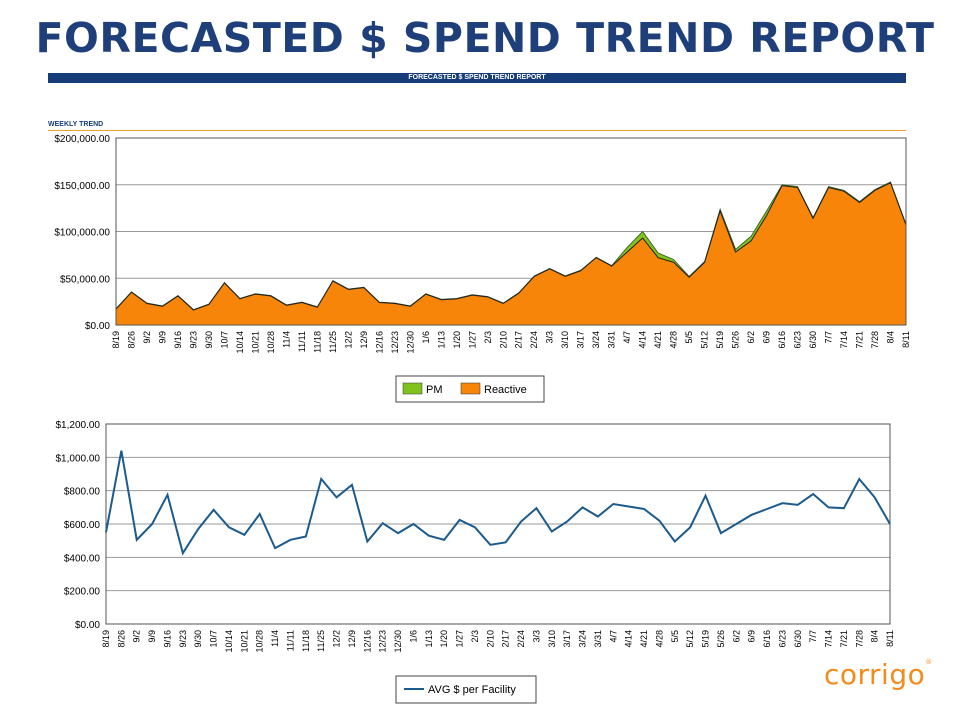 The height and width of the screenshot is (728, 970). I want to click on chart2-y-tick-label: $200.00, so click(82, 592).